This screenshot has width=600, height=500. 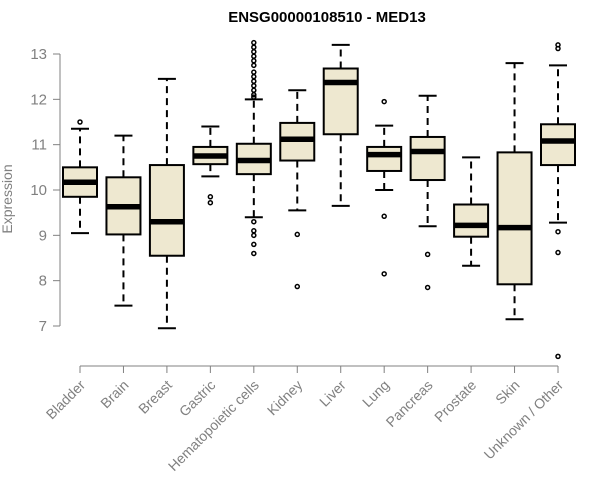 I want to click on box-bladder, so click(x=80, y=177).